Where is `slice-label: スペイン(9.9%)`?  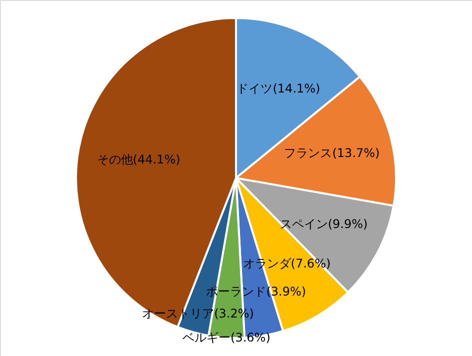
slice-label: スペイン(9.9%) is located at coordinates (324, 224).